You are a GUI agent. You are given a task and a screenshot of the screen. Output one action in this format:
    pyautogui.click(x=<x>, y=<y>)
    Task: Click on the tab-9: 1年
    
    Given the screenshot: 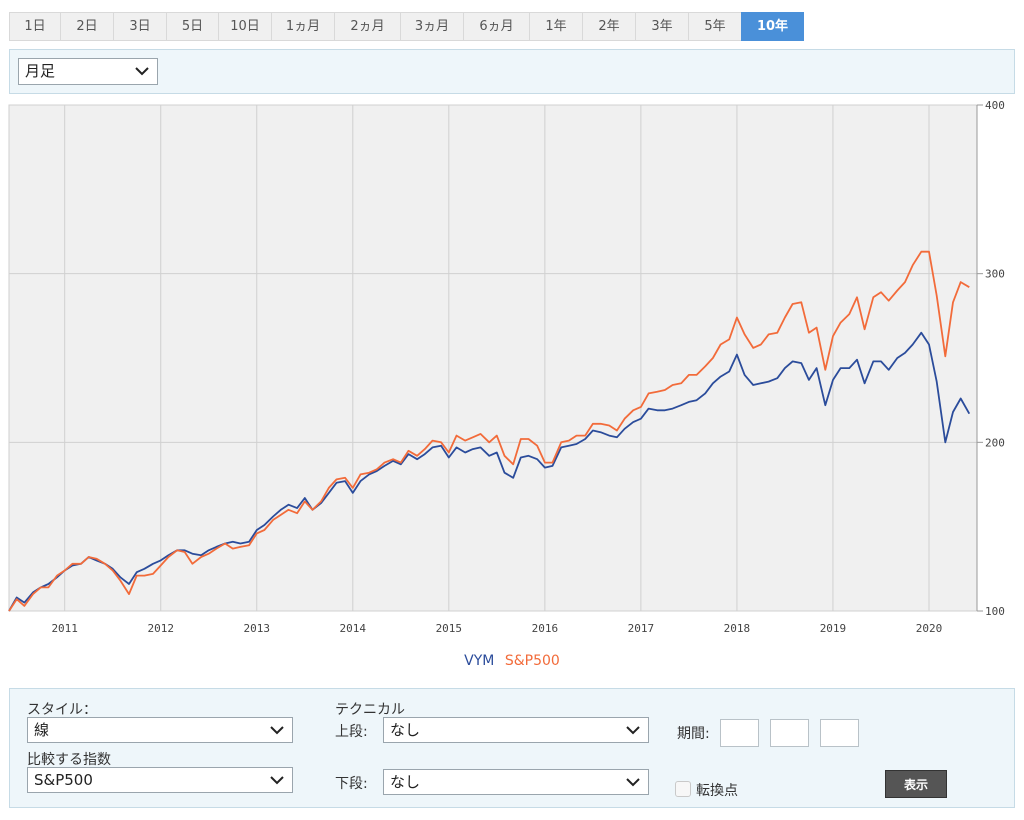 What is the action you would take?
    pyautogui.click(x=555, y=26)
    